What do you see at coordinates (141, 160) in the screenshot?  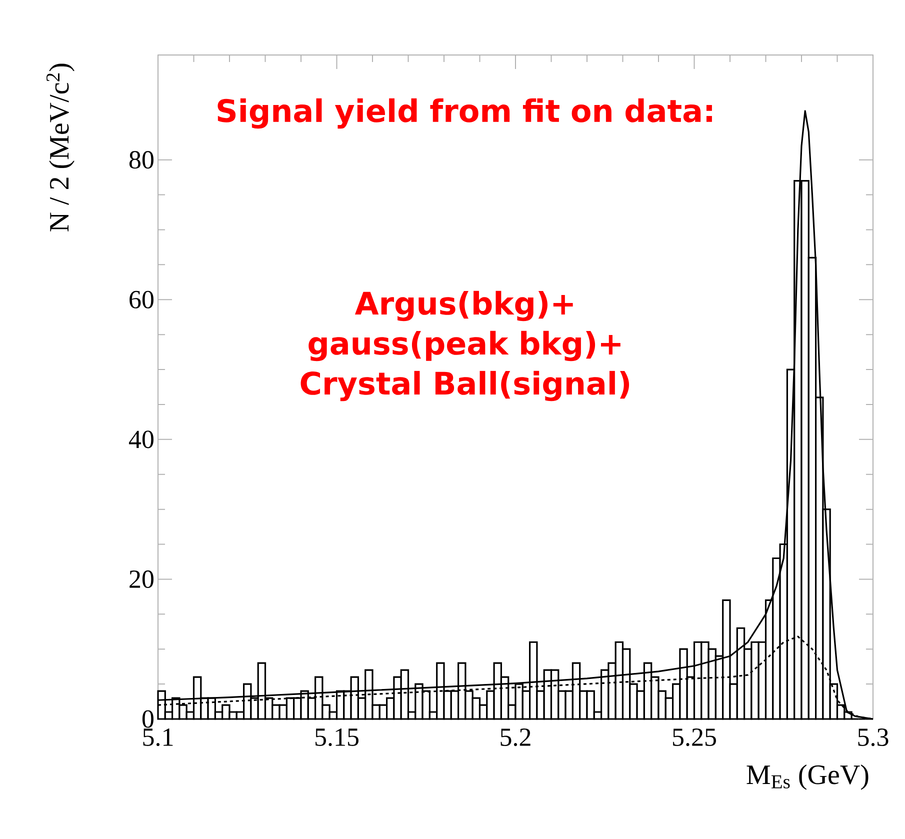 I see `y-tick-label: 80` at bounding box center [141, 160].